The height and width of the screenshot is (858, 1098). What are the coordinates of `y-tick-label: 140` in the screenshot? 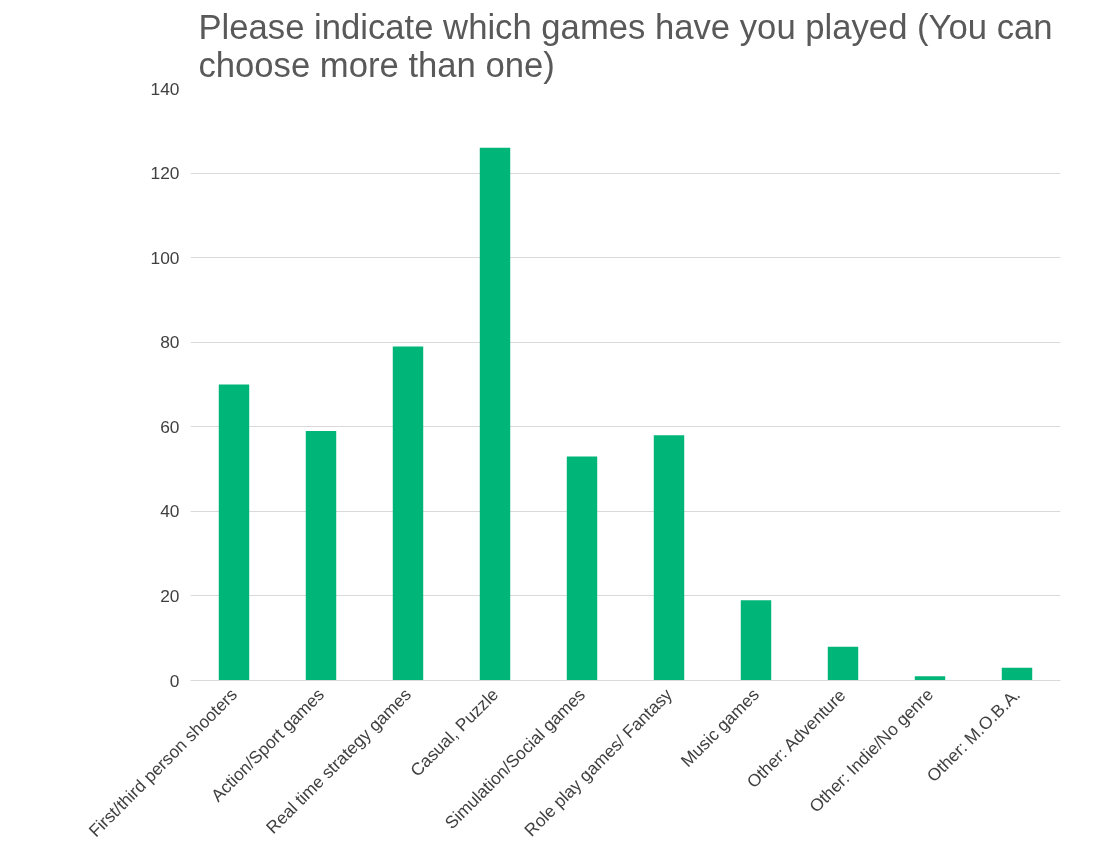 It's located at (165, 88).